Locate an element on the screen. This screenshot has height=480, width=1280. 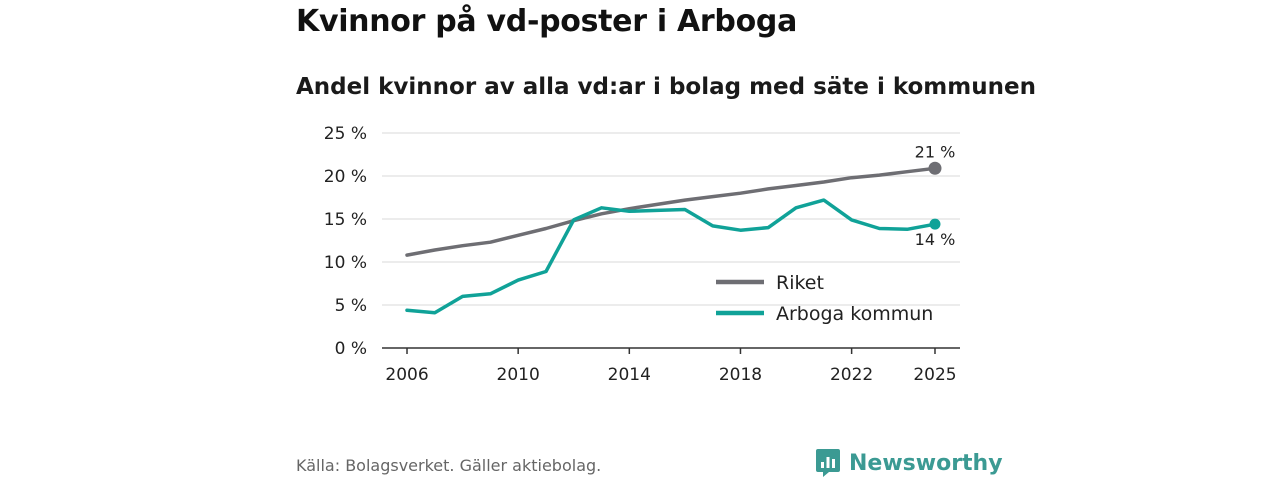
series-line-riket is located at coordinates (671, 211).